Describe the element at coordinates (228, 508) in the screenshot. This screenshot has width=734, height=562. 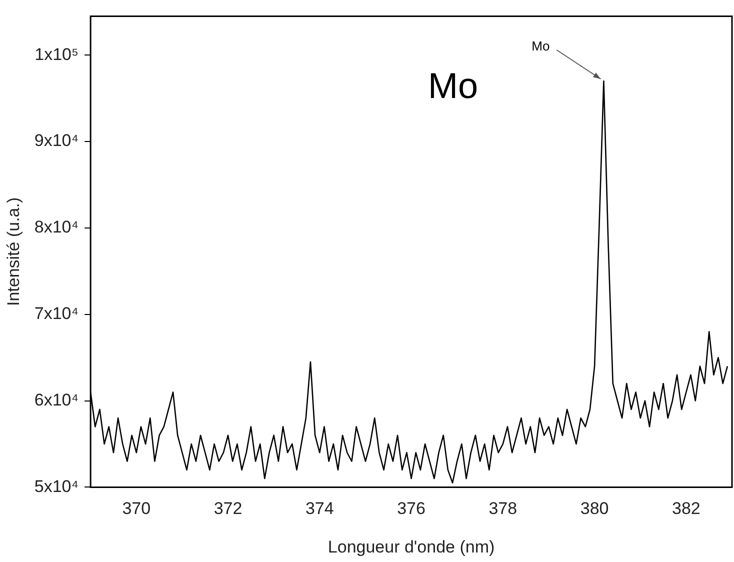
I see `x-tick-label: 372` at that location.